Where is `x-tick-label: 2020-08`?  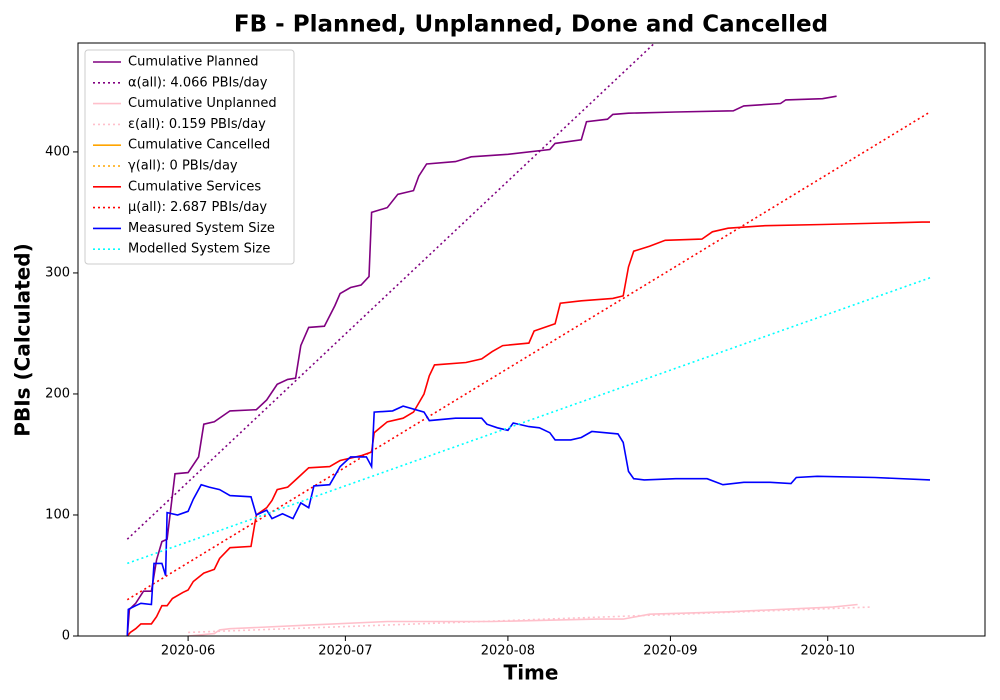
x-tick-label: 2020-08 is located at coordinates (508, 651).